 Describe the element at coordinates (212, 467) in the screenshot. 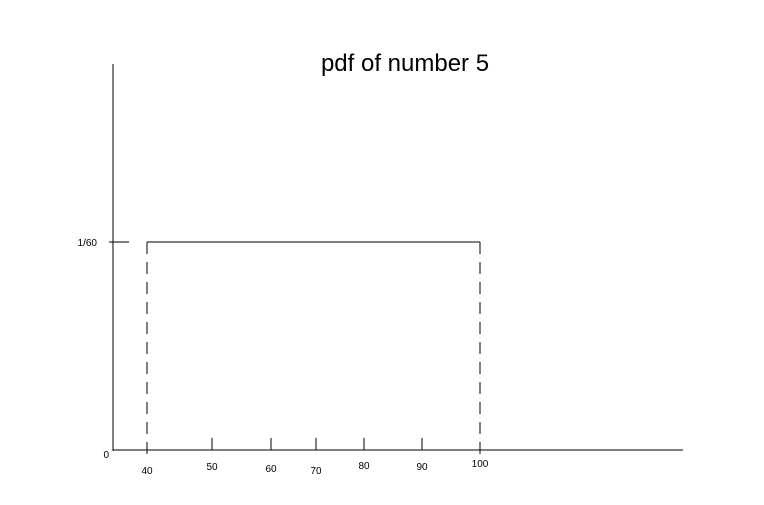

I see `x-tick-label: 50` at that location.